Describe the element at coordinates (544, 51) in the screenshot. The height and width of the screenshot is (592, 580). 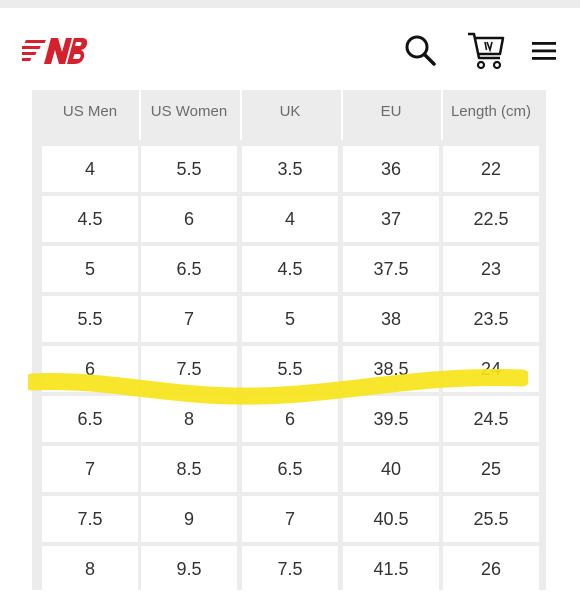
I see `hamburger-menu-icon` at that location.